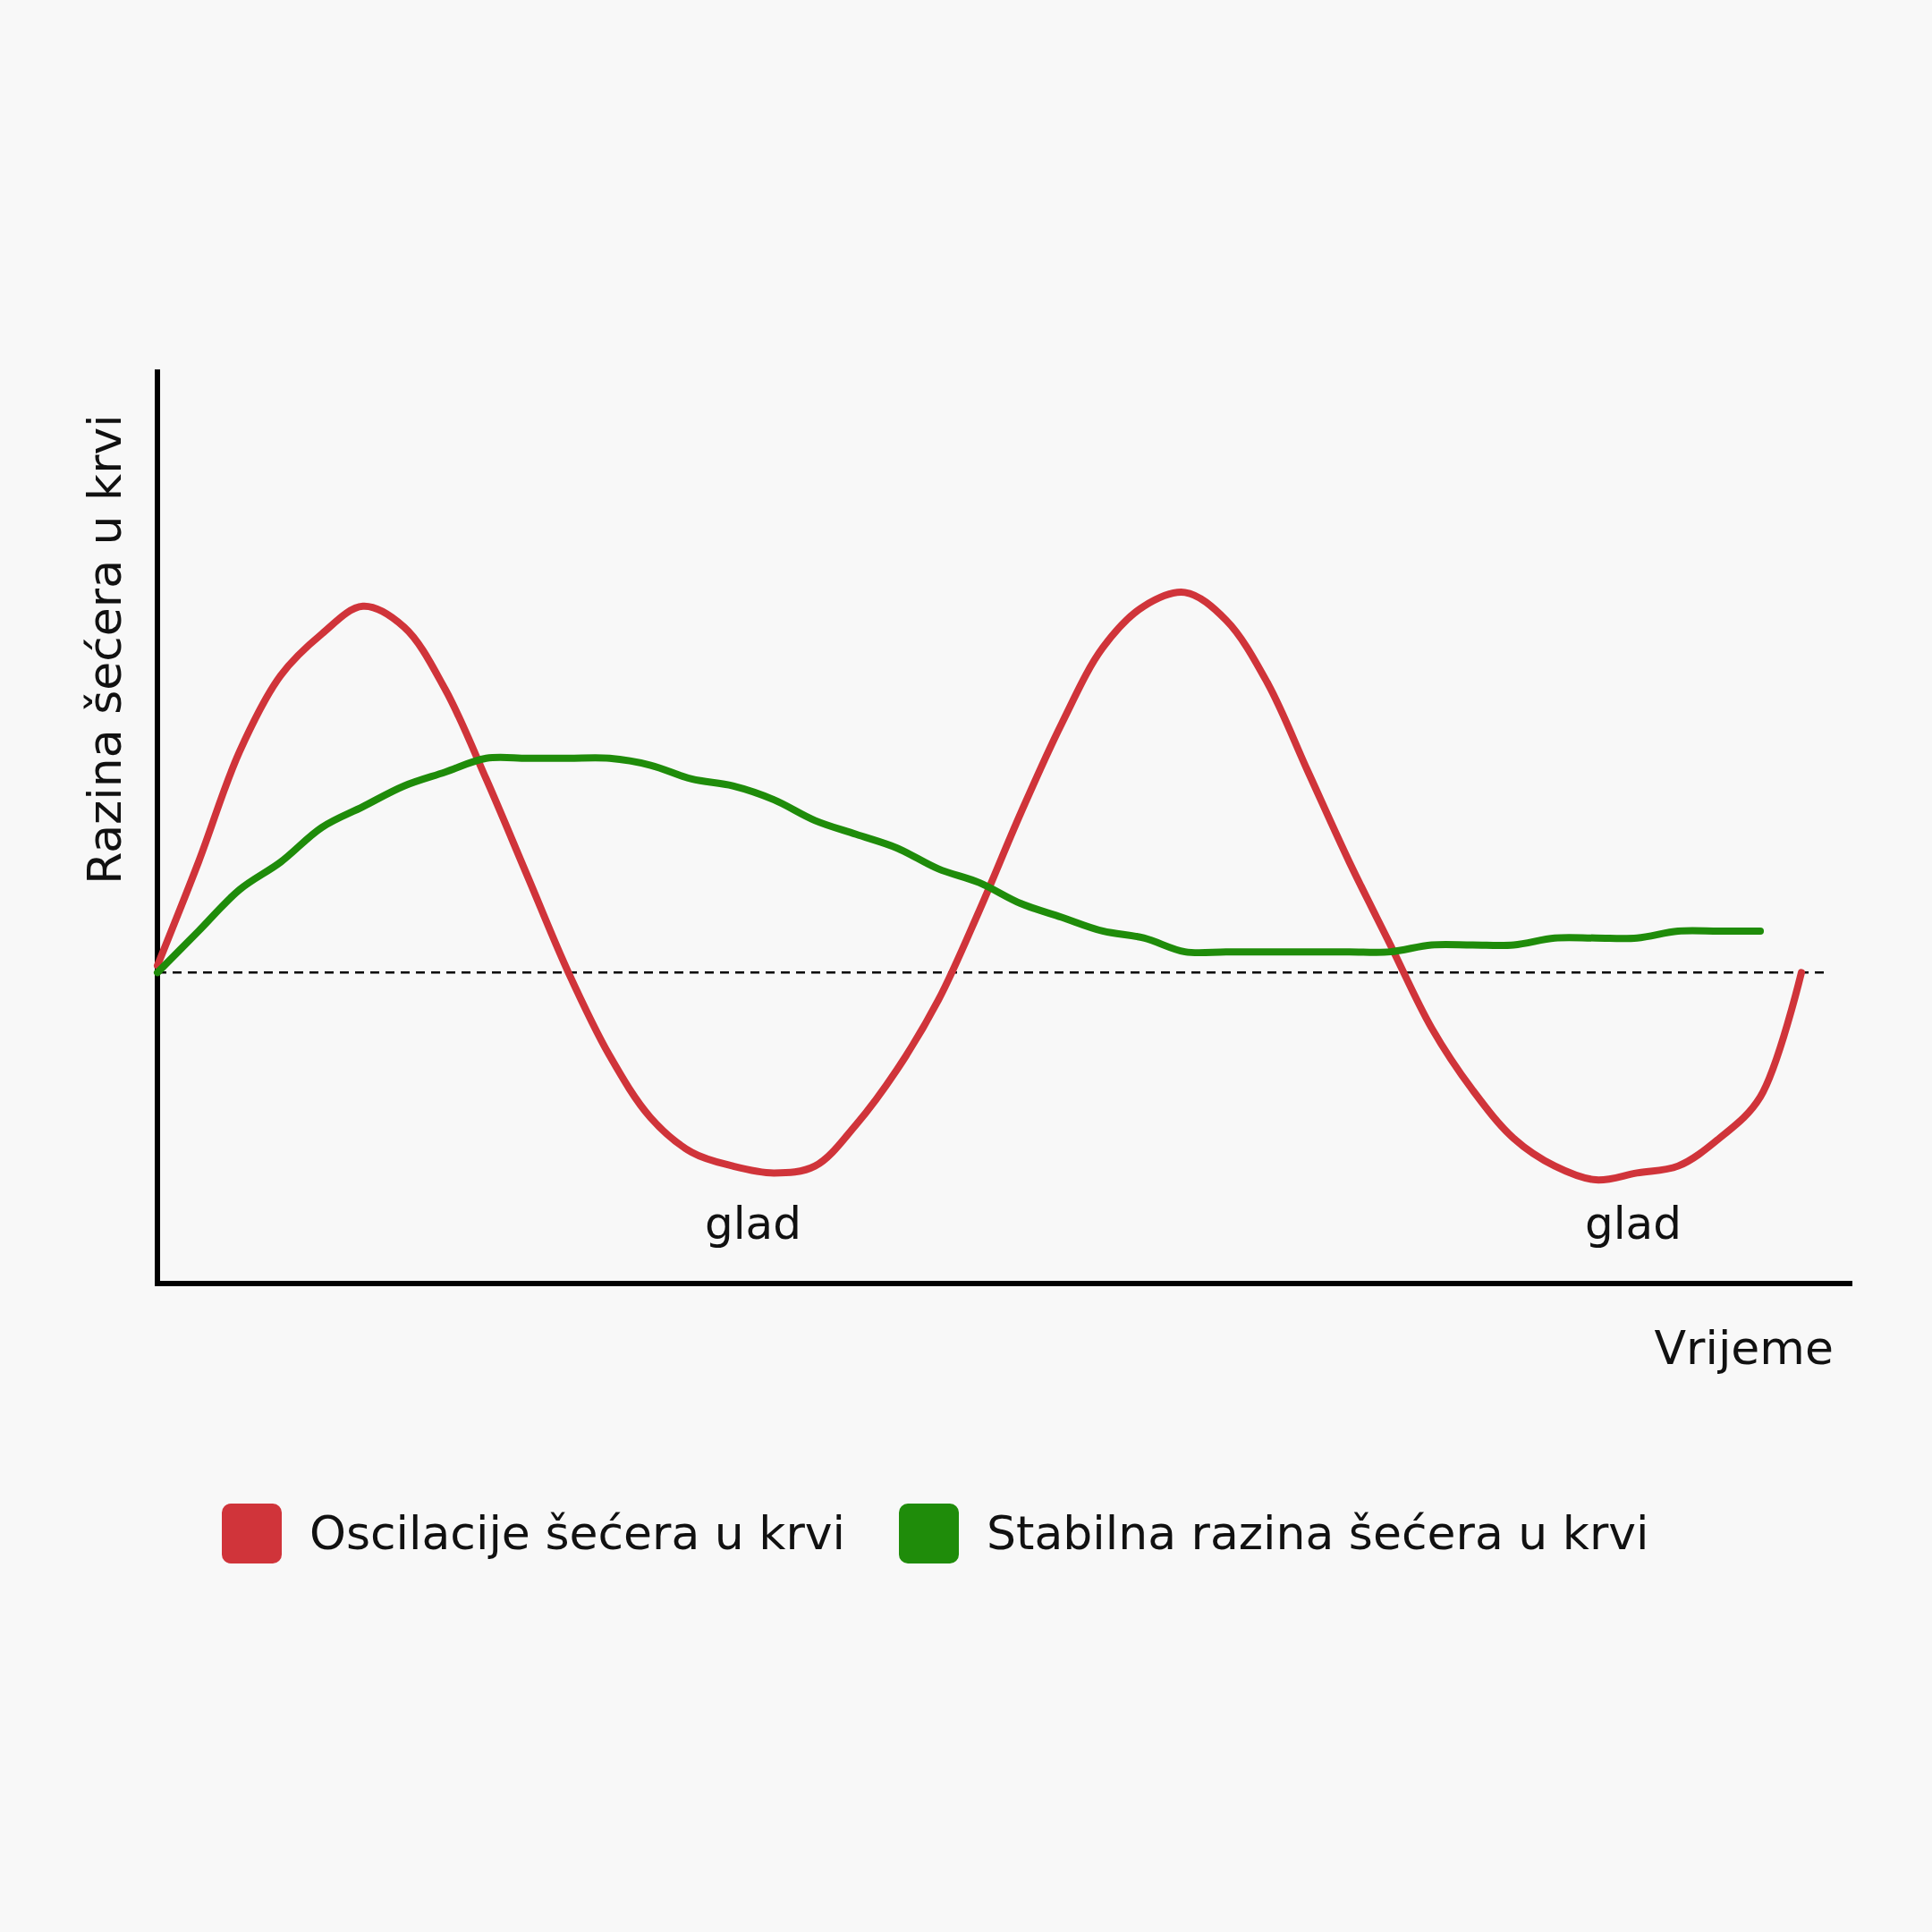  Describe the element at coordinates (577, 1533) in the screenshot. I see `legend-label: Oscilacije šećera u krvi` at that location.